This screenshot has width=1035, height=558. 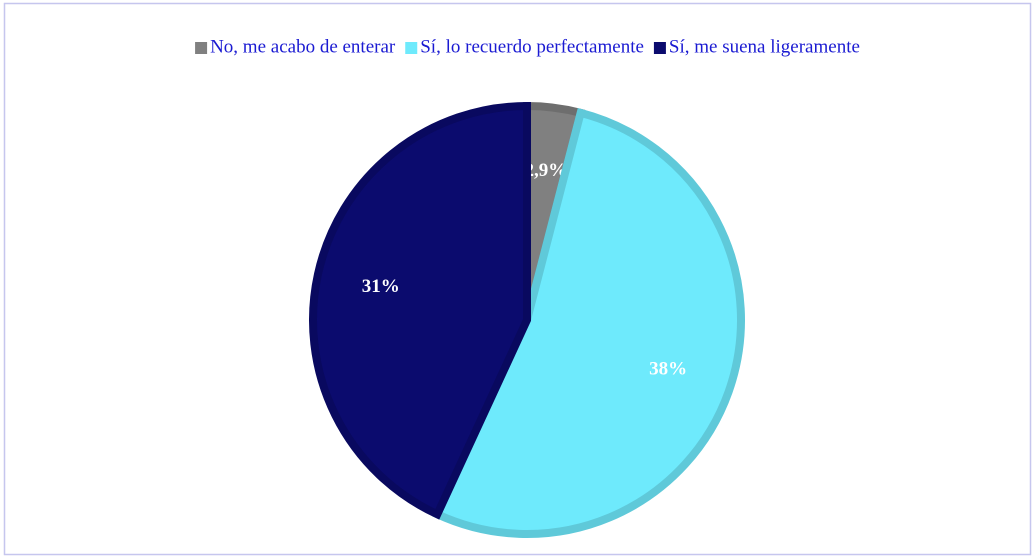 I want to click on legend-label: No, me acabo de enterar, so click(x=303, y=46).